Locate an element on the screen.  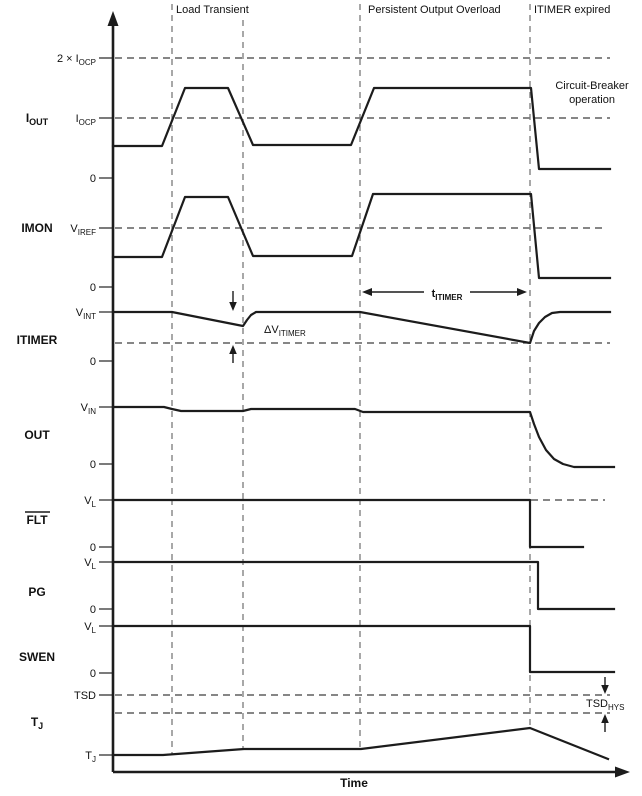
tick-label-viref: VIREF is located at coordinates (83, 230).